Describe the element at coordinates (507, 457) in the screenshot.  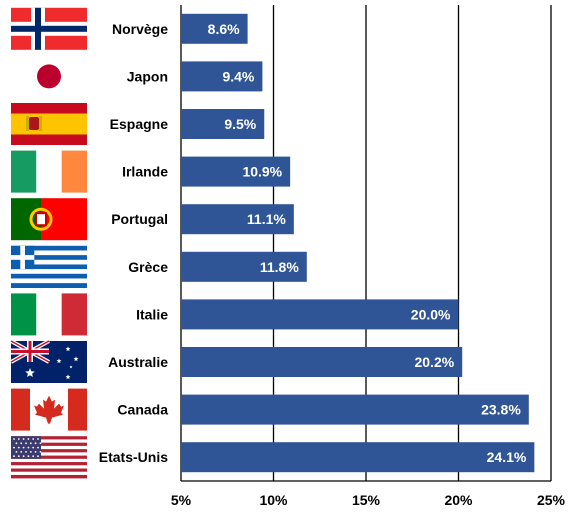
I see `data-label: 24.1%` at that location.